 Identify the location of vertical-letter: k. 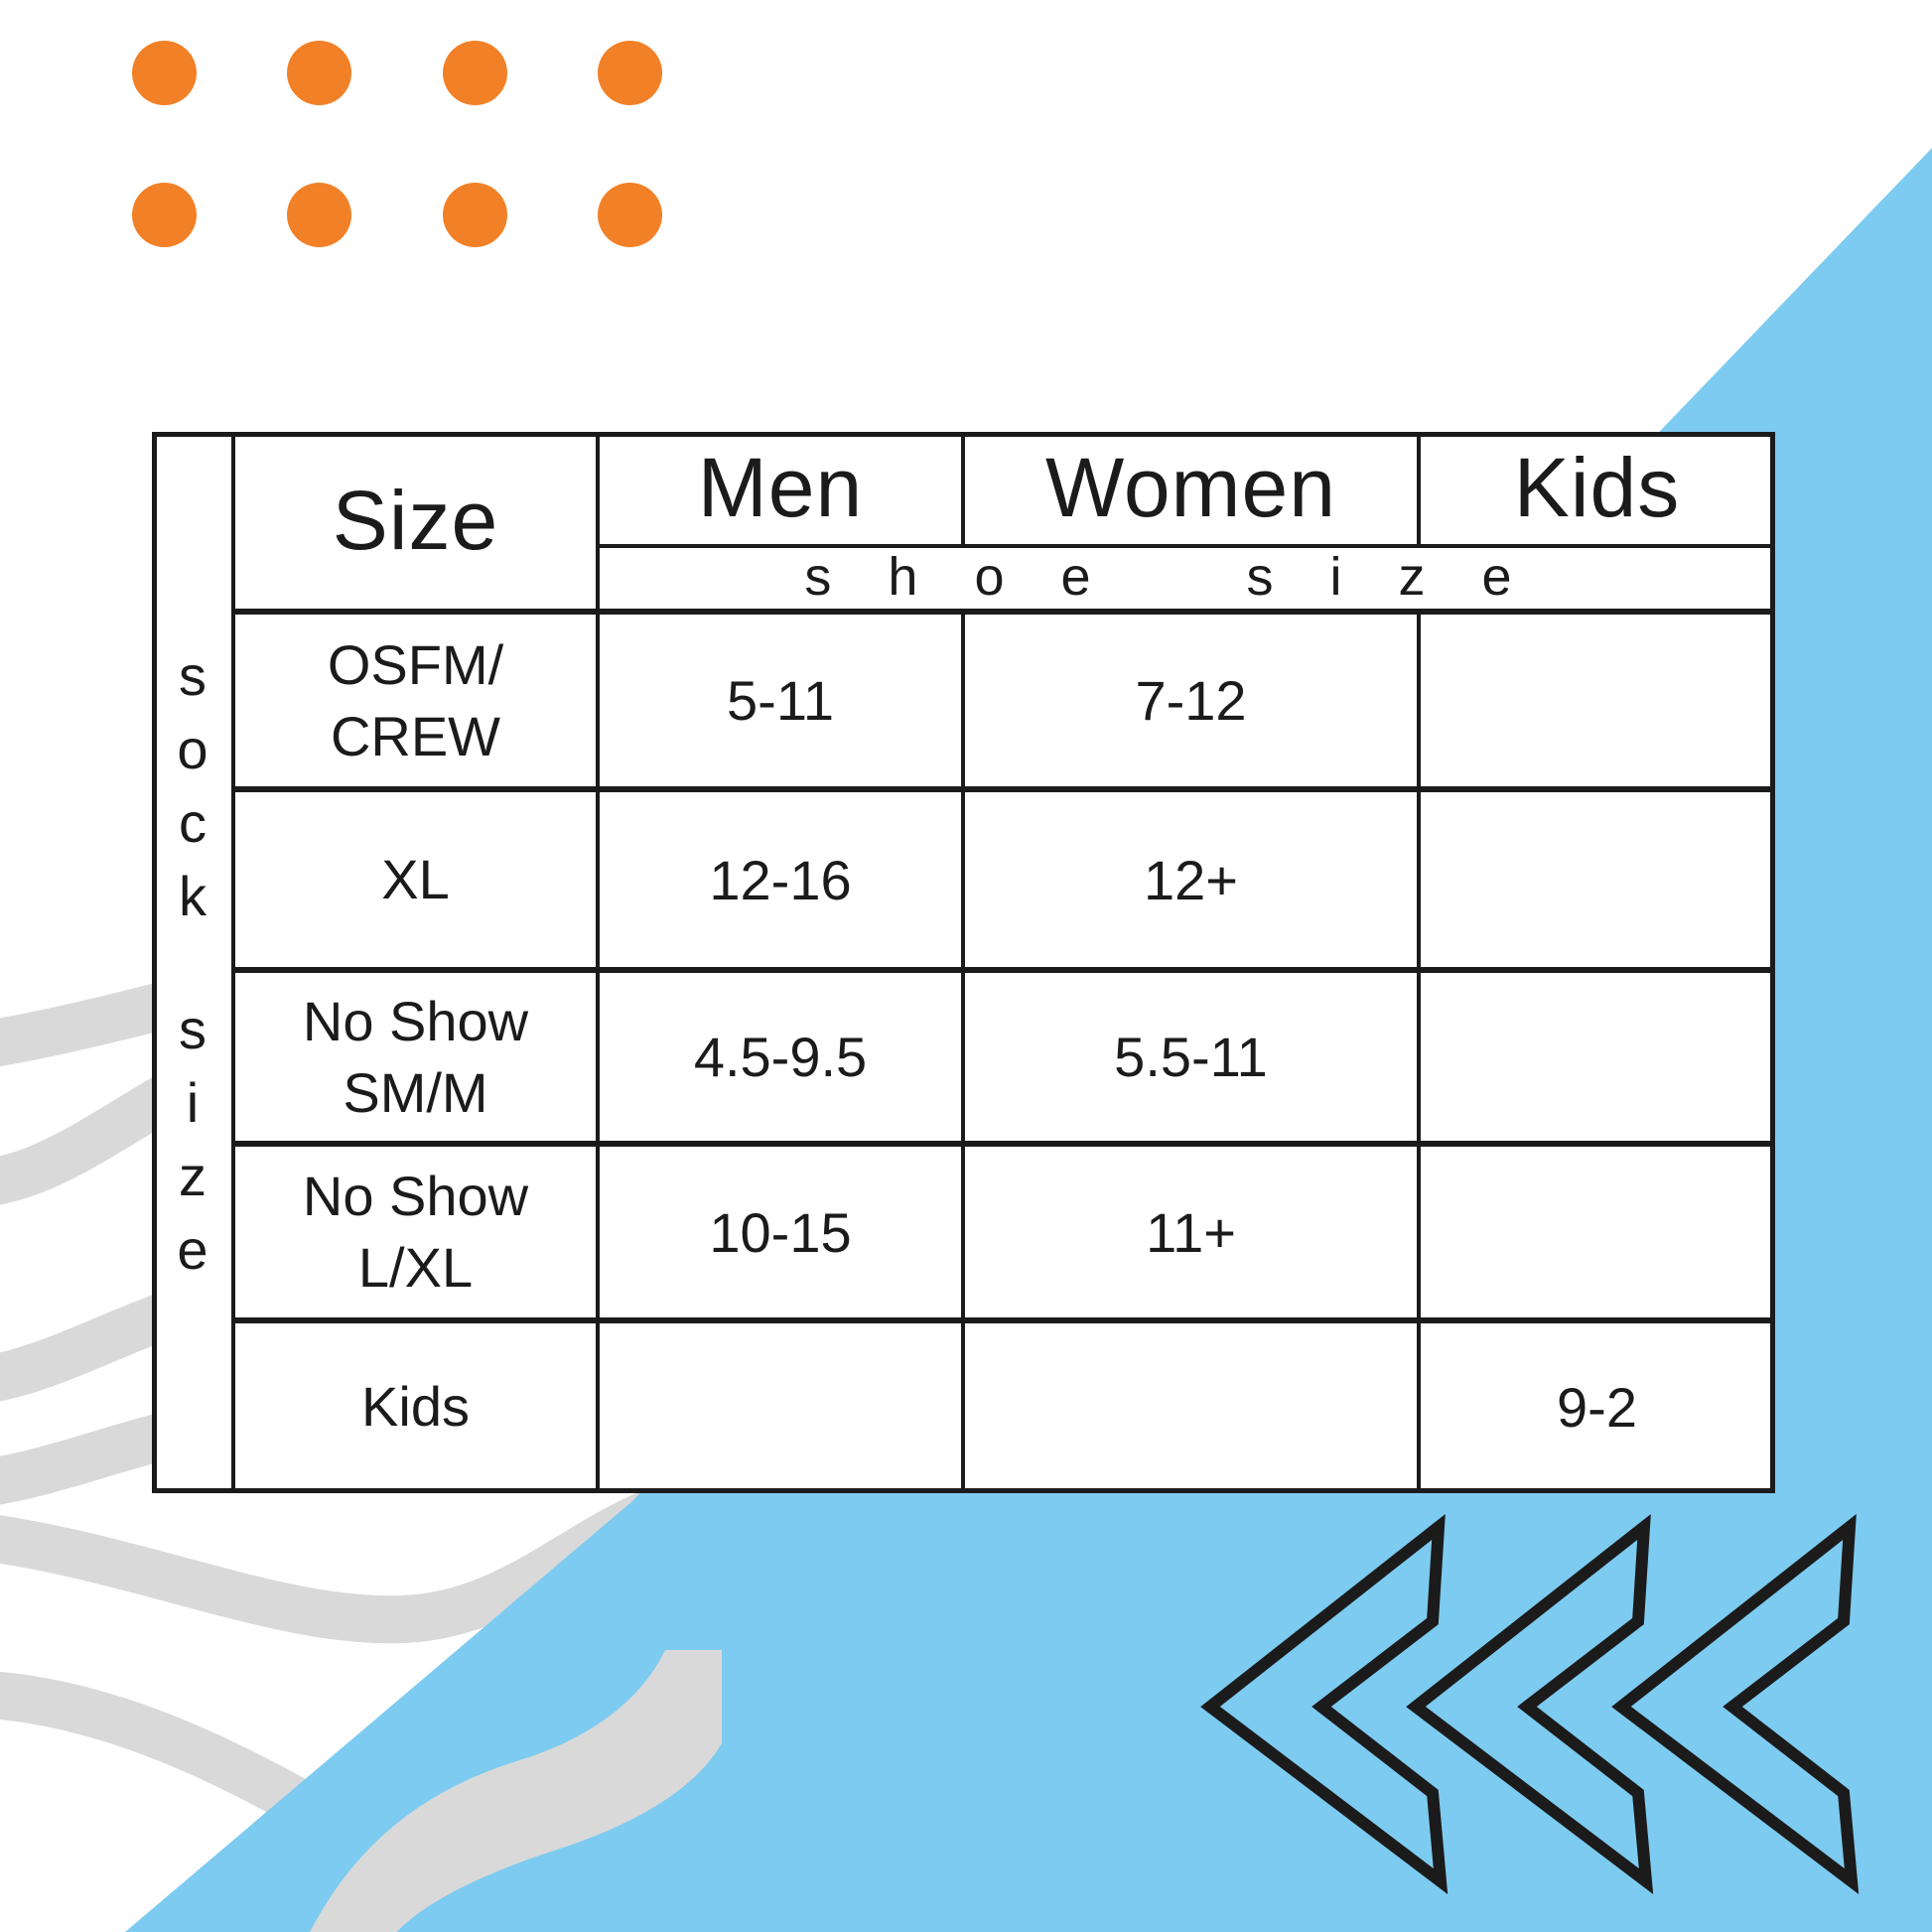
(193, 896).